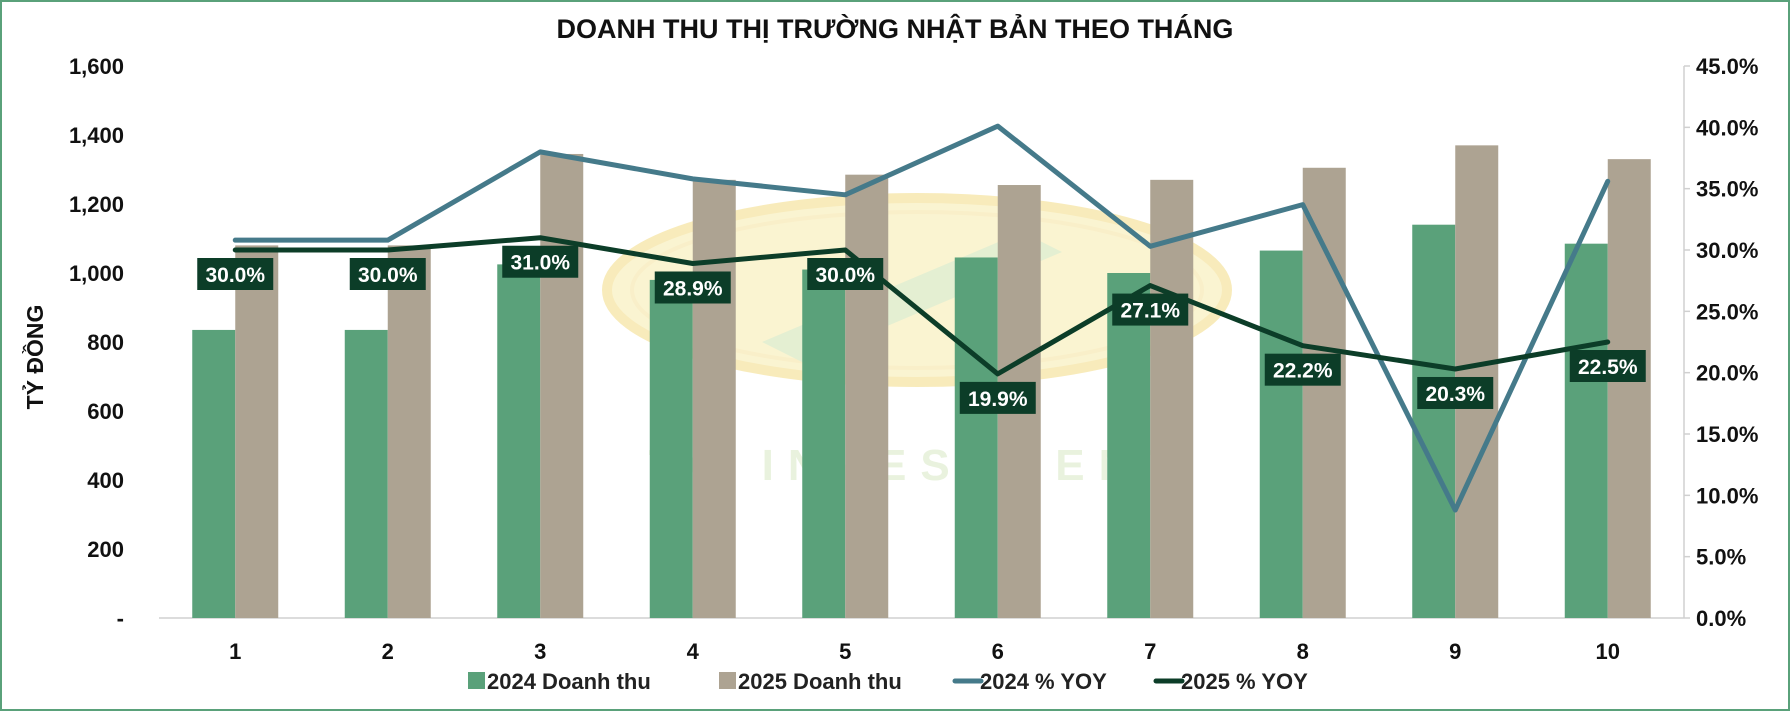  I want to click on y2-tick-label: 45.0%, so click(1727, 66).